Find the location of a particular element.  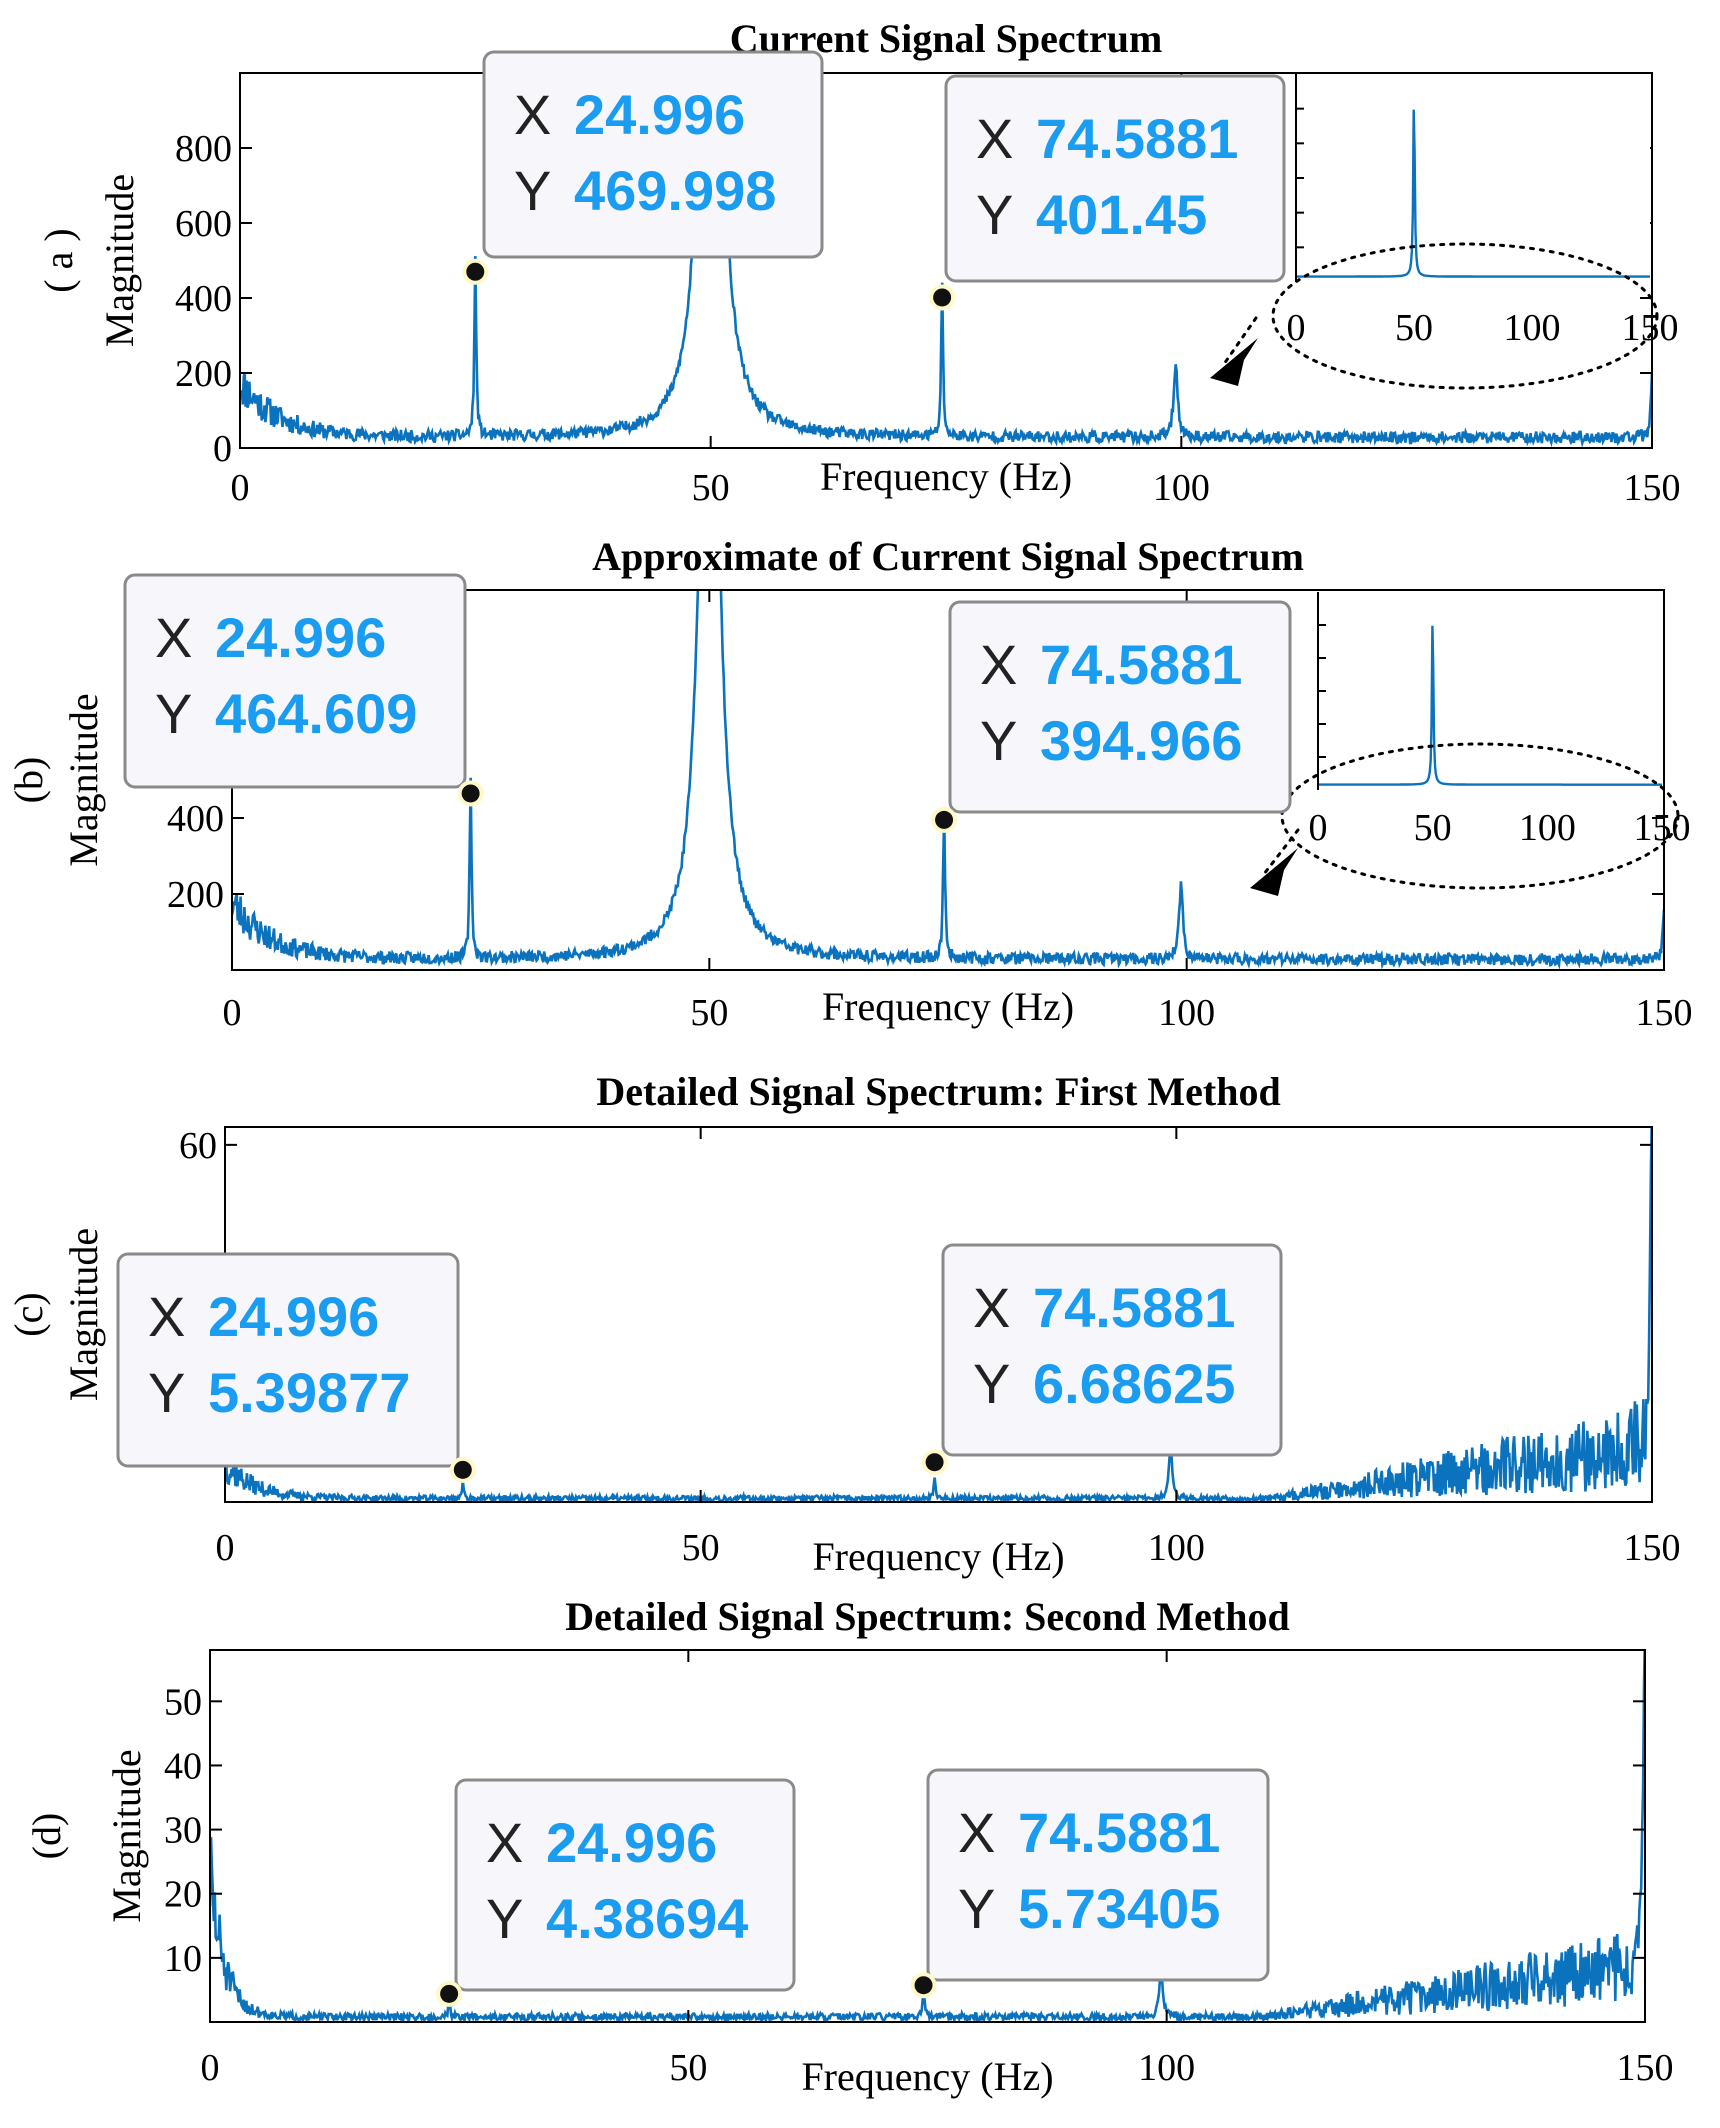

y-tick-label: 20 is located at coordinates (183, 1895).